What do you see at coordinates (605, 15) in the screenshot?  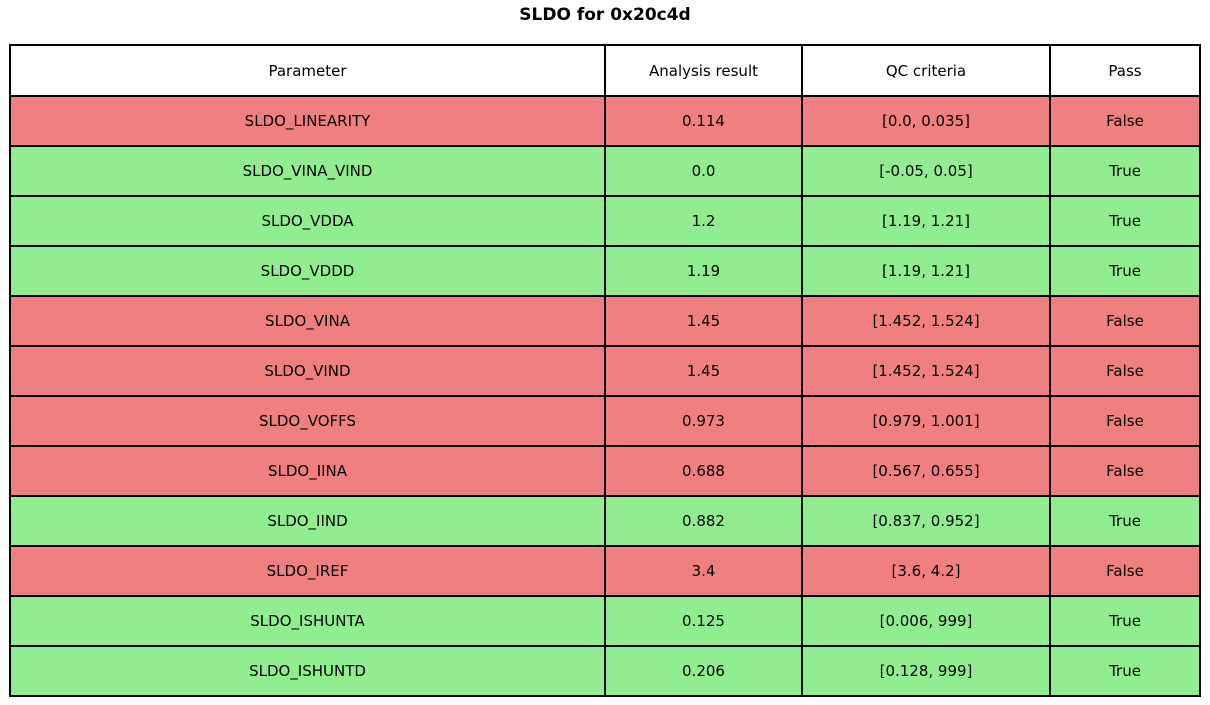 I see `page-title: SLDO for 0x20c4d` at bounding box center [605, 15].